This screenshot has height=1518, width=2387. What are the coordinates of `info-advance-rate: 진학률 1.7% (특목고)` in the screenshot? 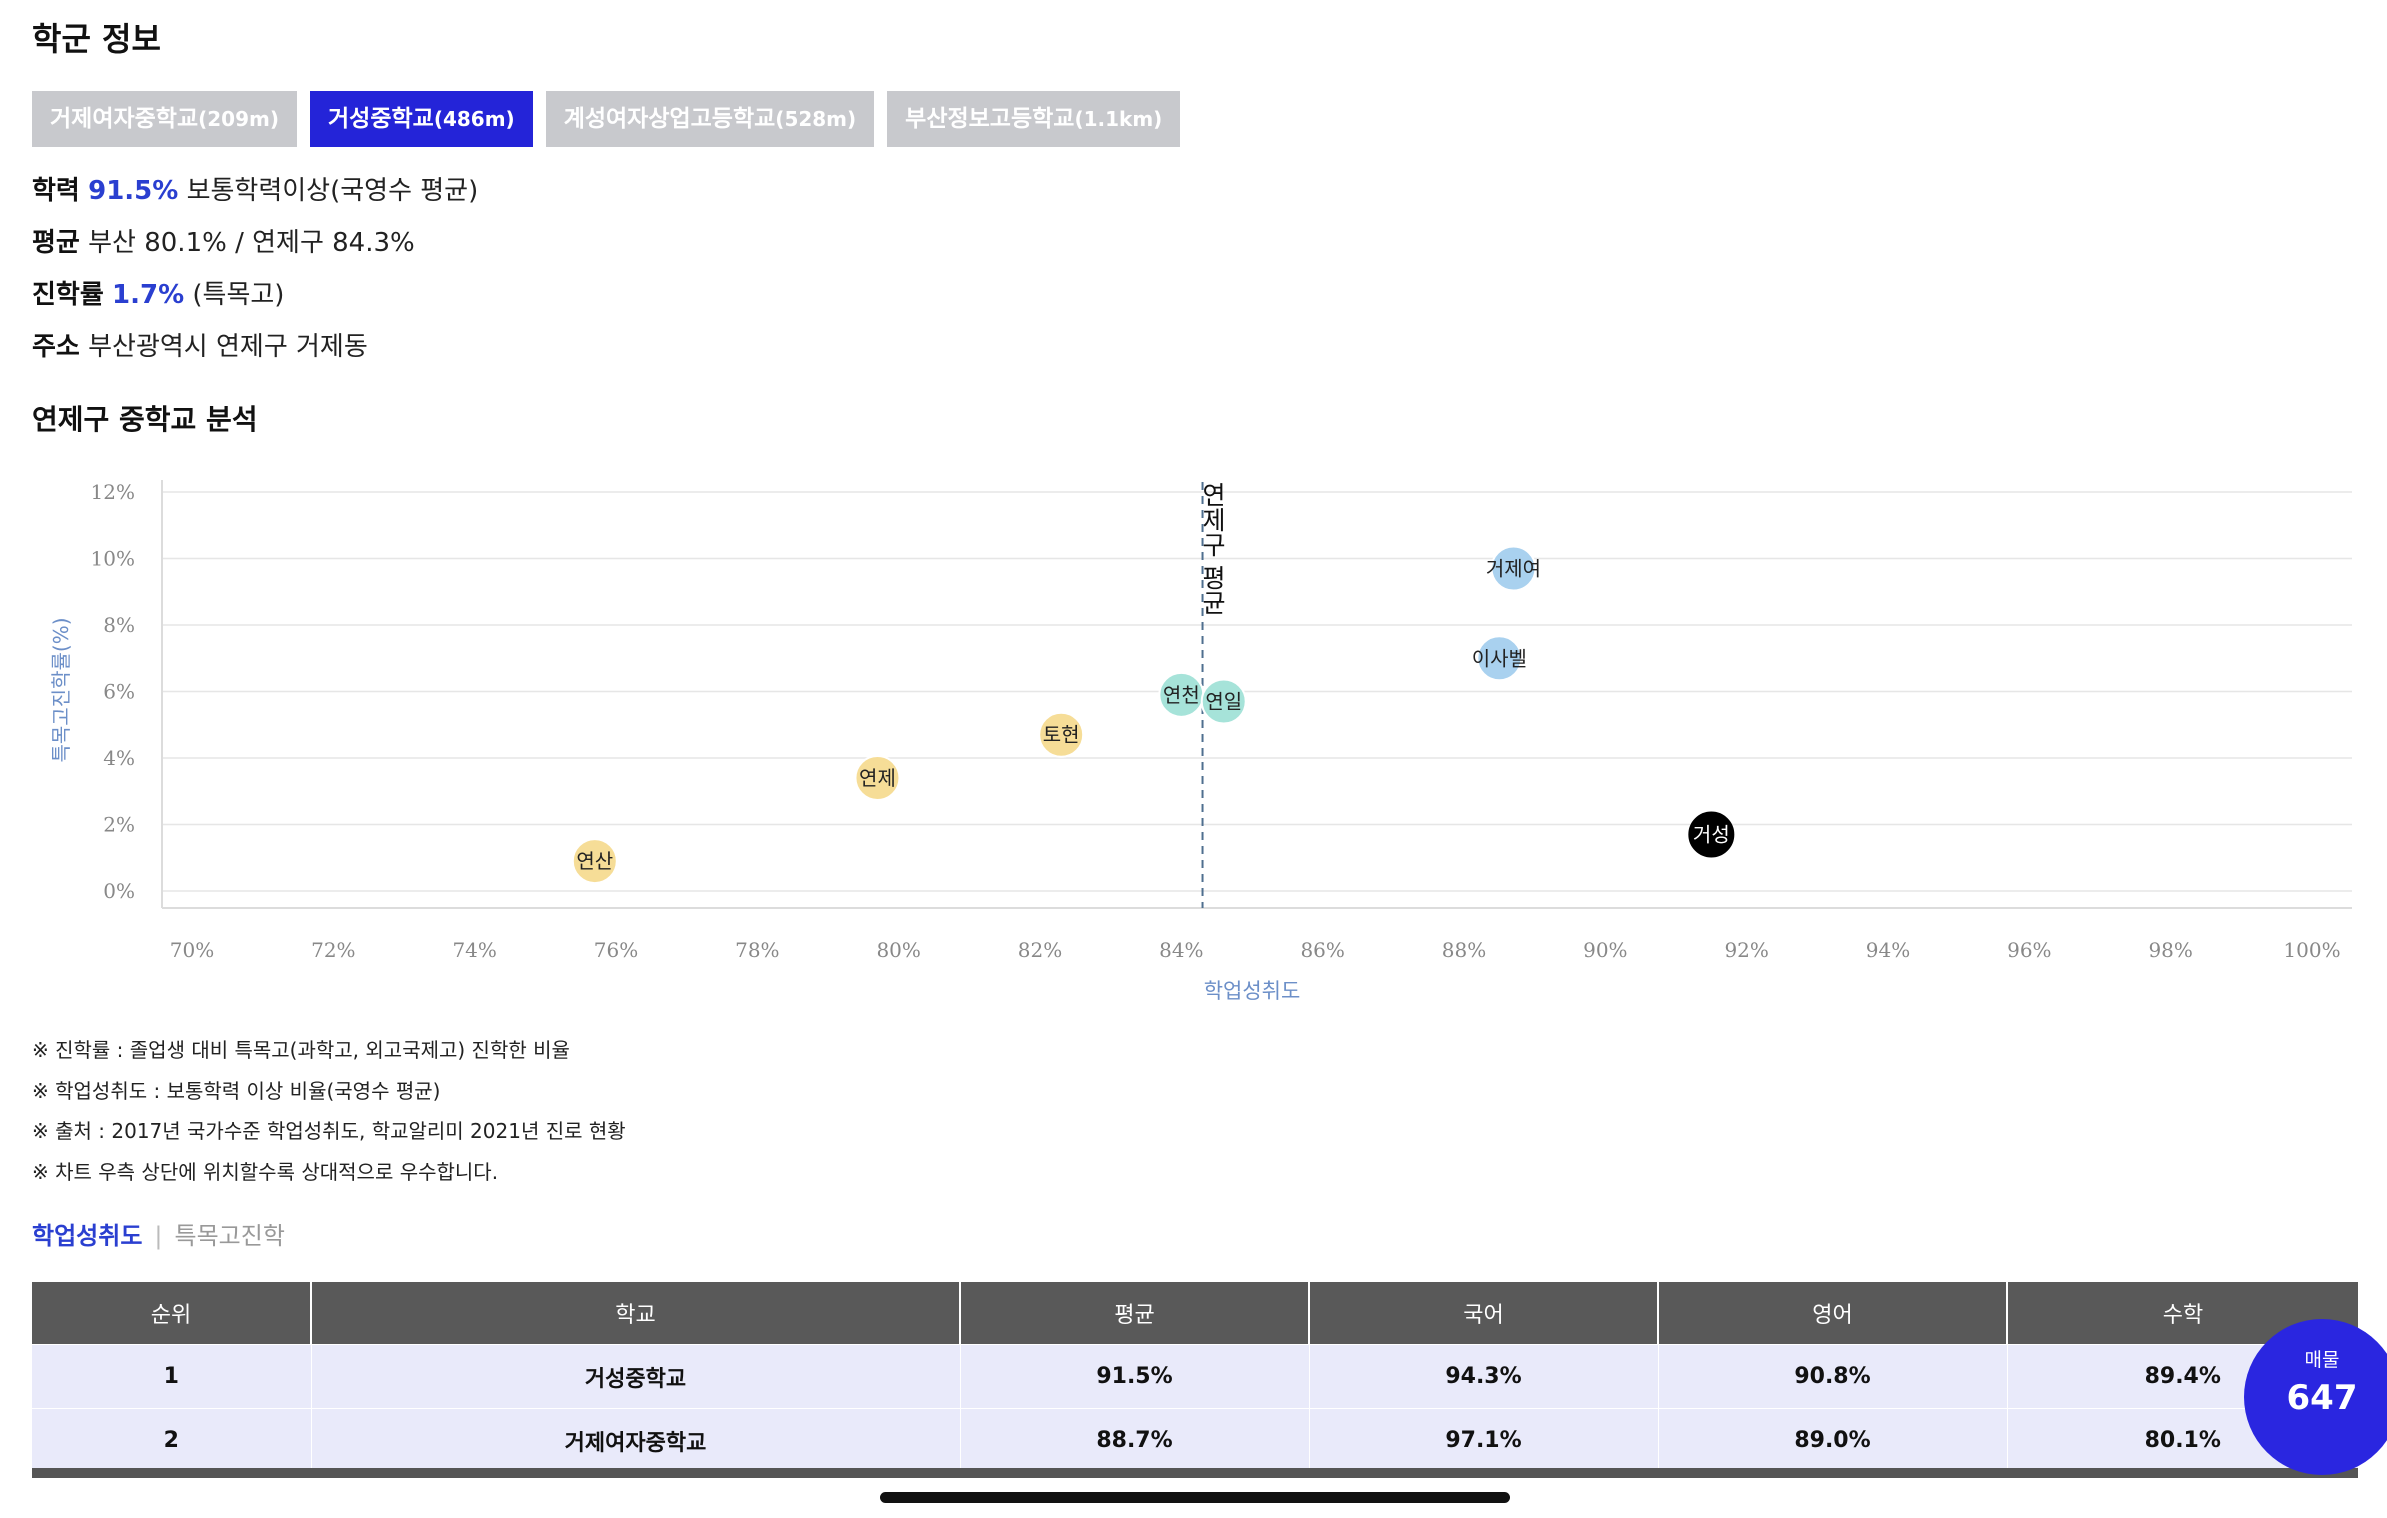 It's located at (158, 295).